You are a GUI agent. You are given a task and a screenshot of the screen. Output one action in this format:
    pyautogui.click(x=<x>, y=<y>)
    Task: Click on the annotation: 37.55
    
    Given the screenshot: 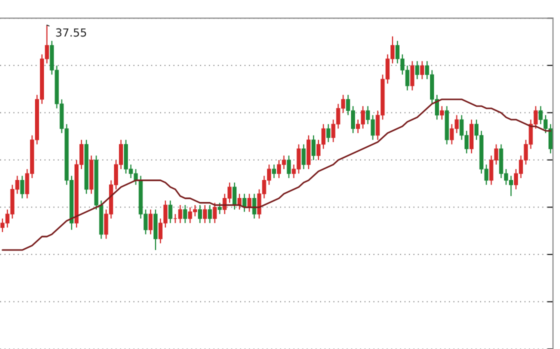 What is the action you would take?
    pyautogui.click(x=71, y=32)
    